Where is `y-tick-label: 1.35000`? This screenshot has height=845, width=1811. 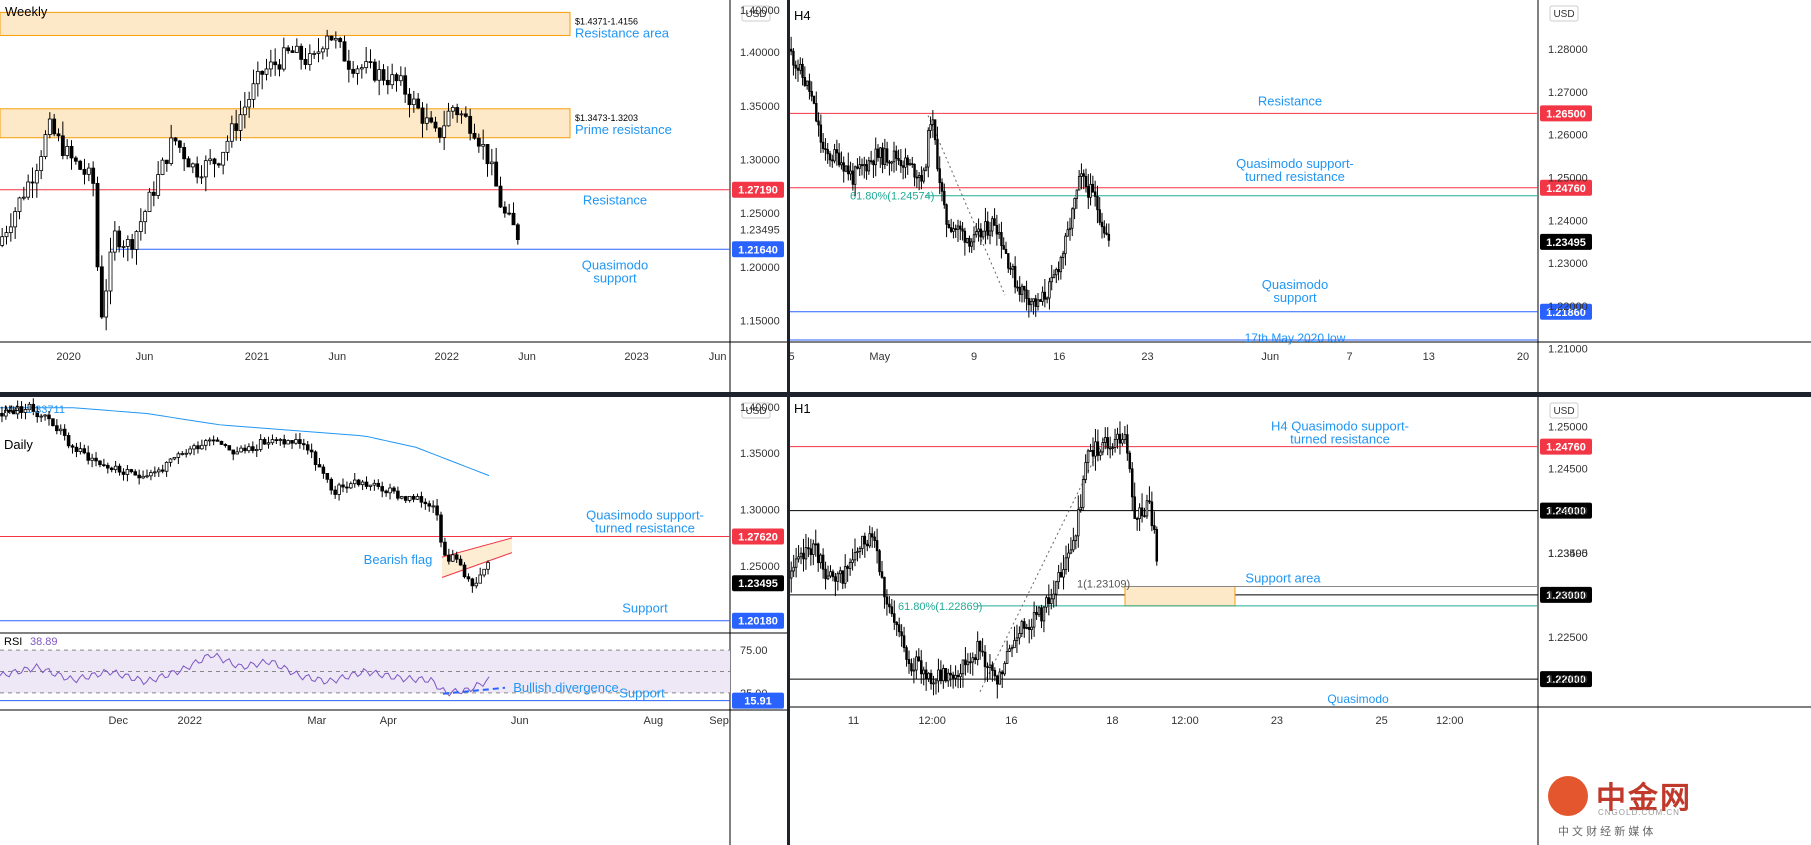
y-tick-label: 1.35000 is located at coordinates (760, 454).